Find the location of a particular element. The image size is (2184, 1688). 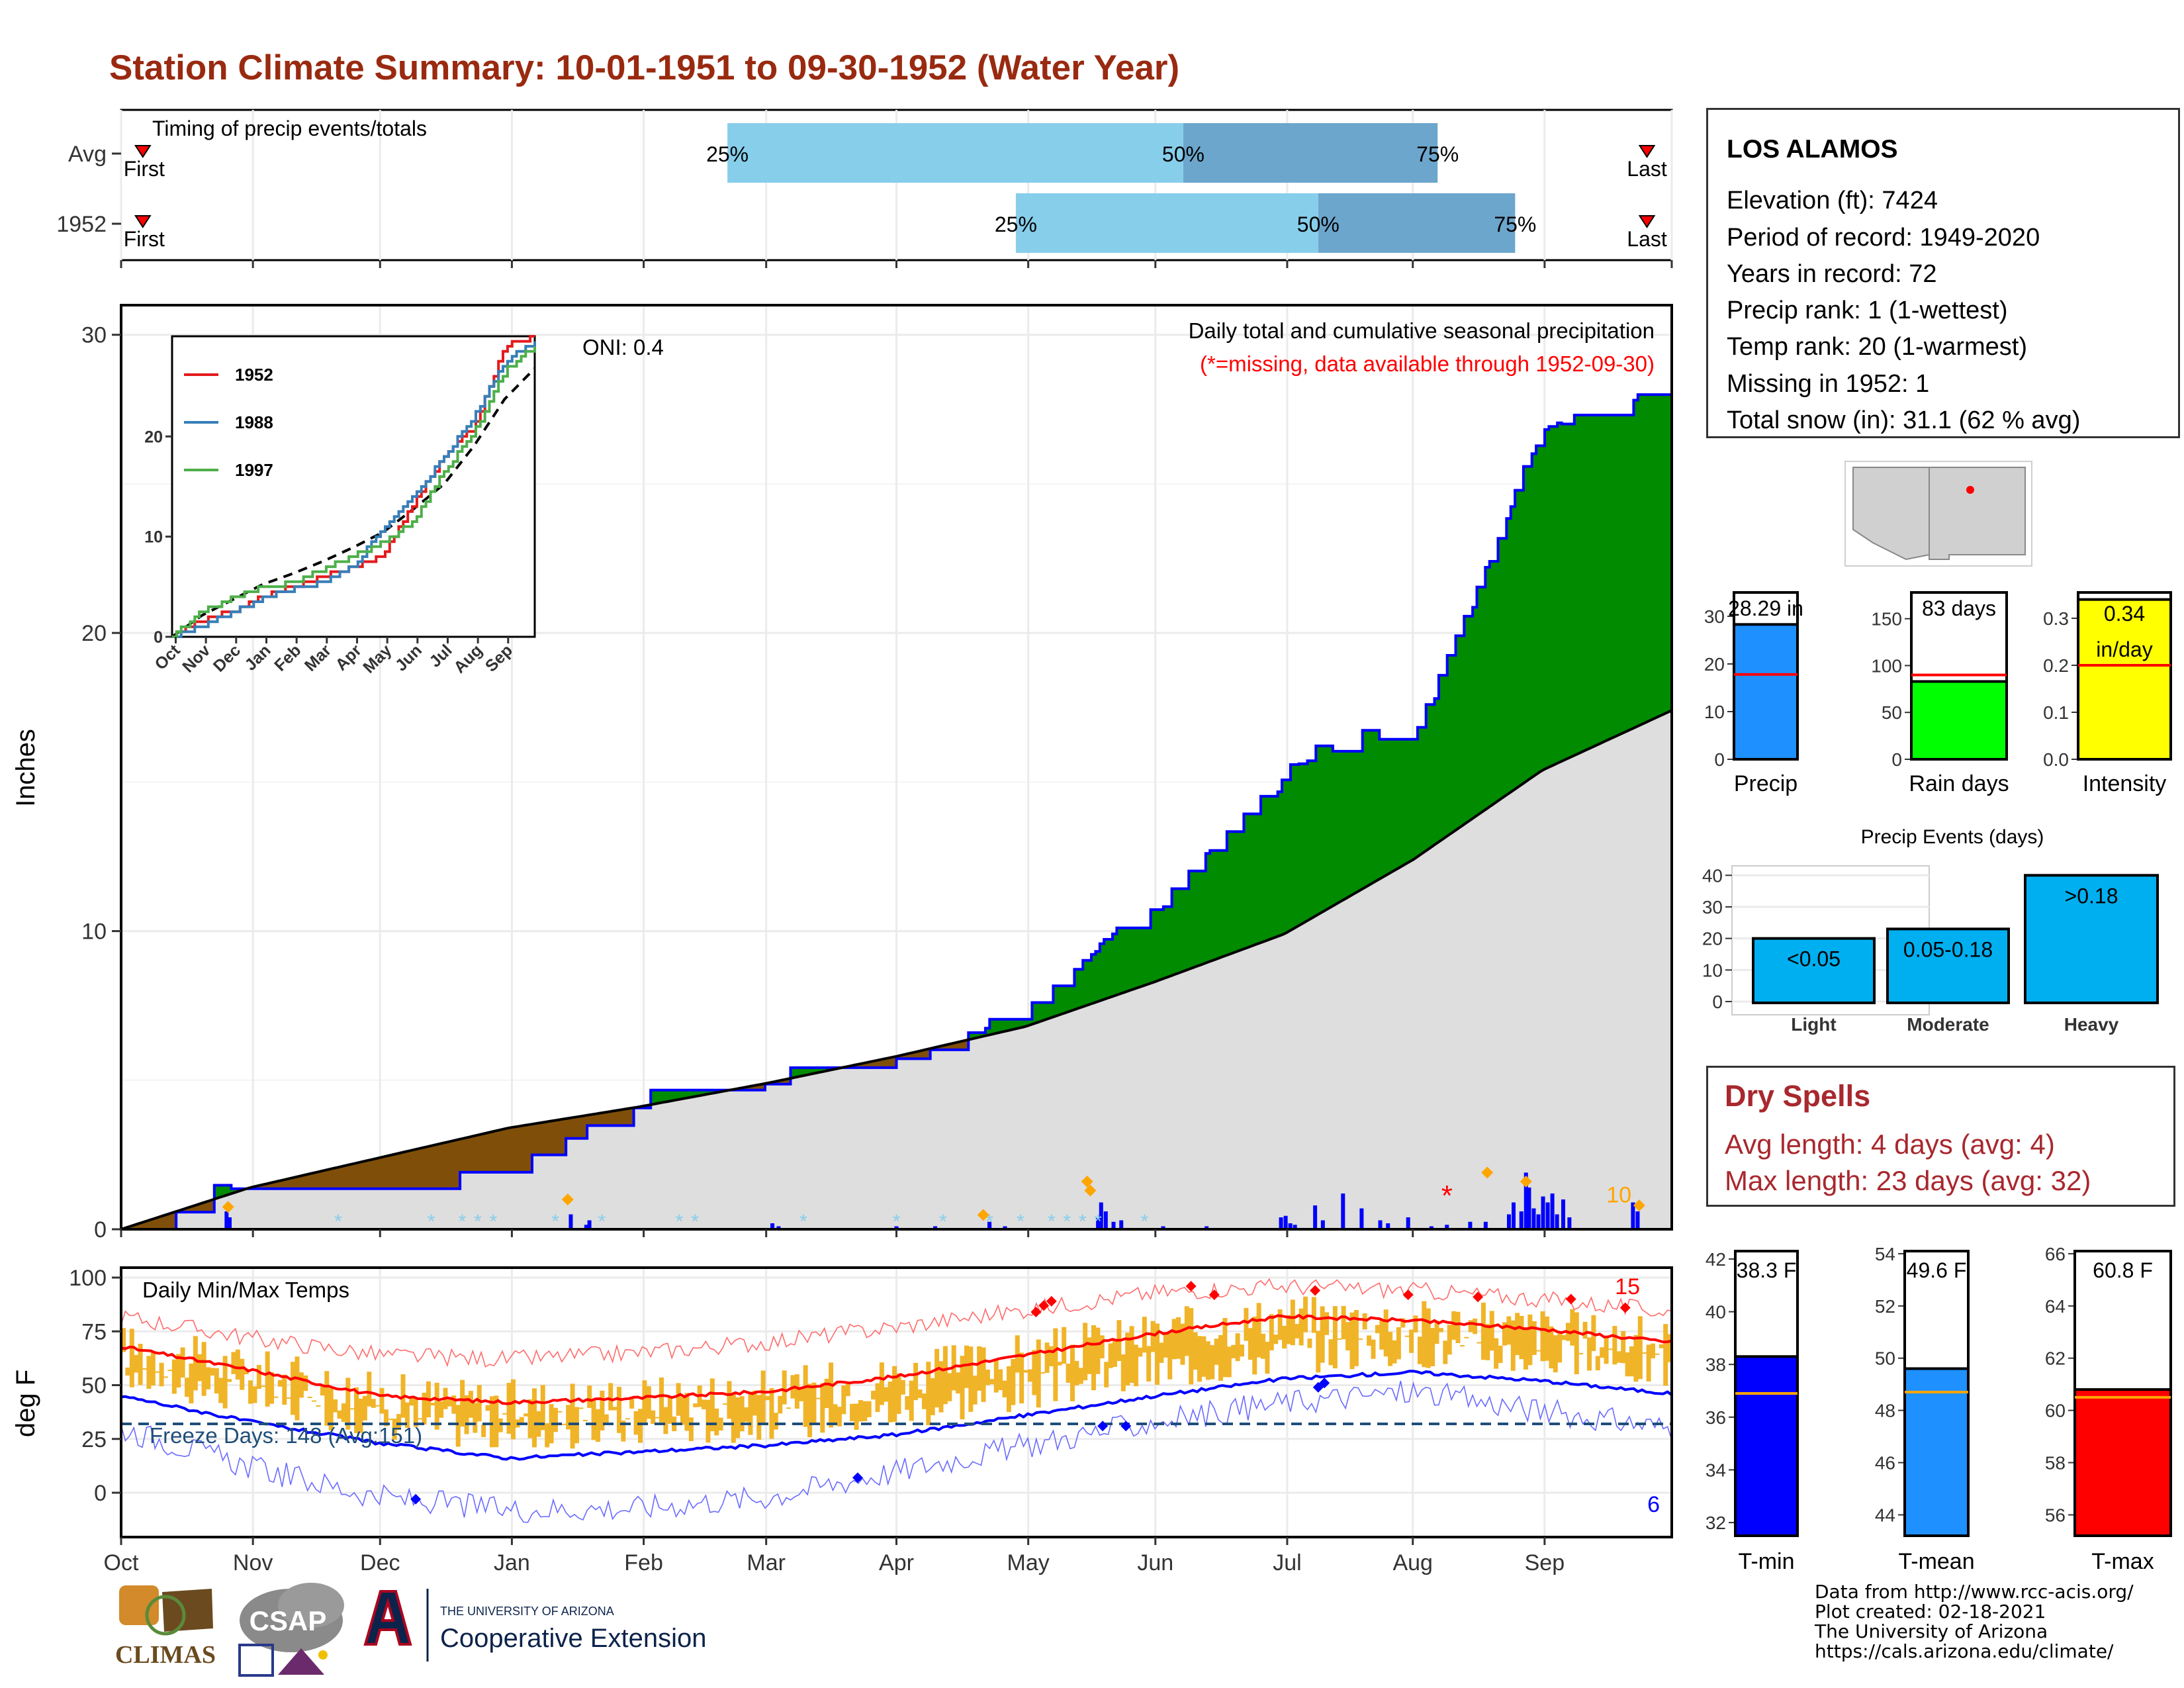

timing-p50-label: 50% is located at coordinates (1318, 224).